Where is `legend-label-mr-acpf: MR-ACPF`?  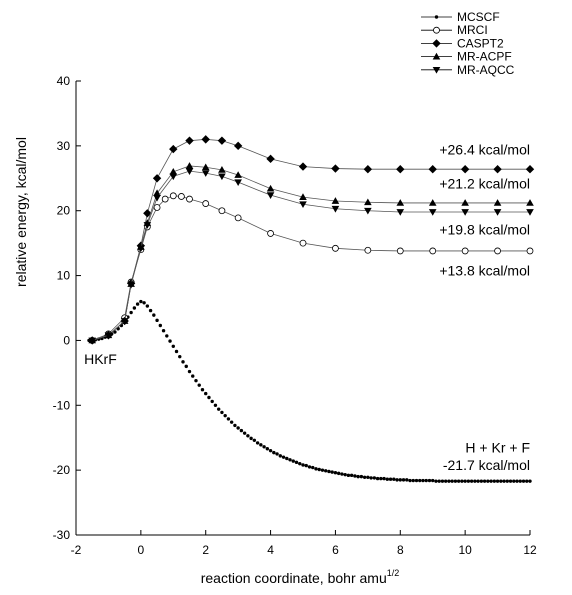
legend-label-mr-acpf: MR-ACPF is located at coordinates (484, 57).